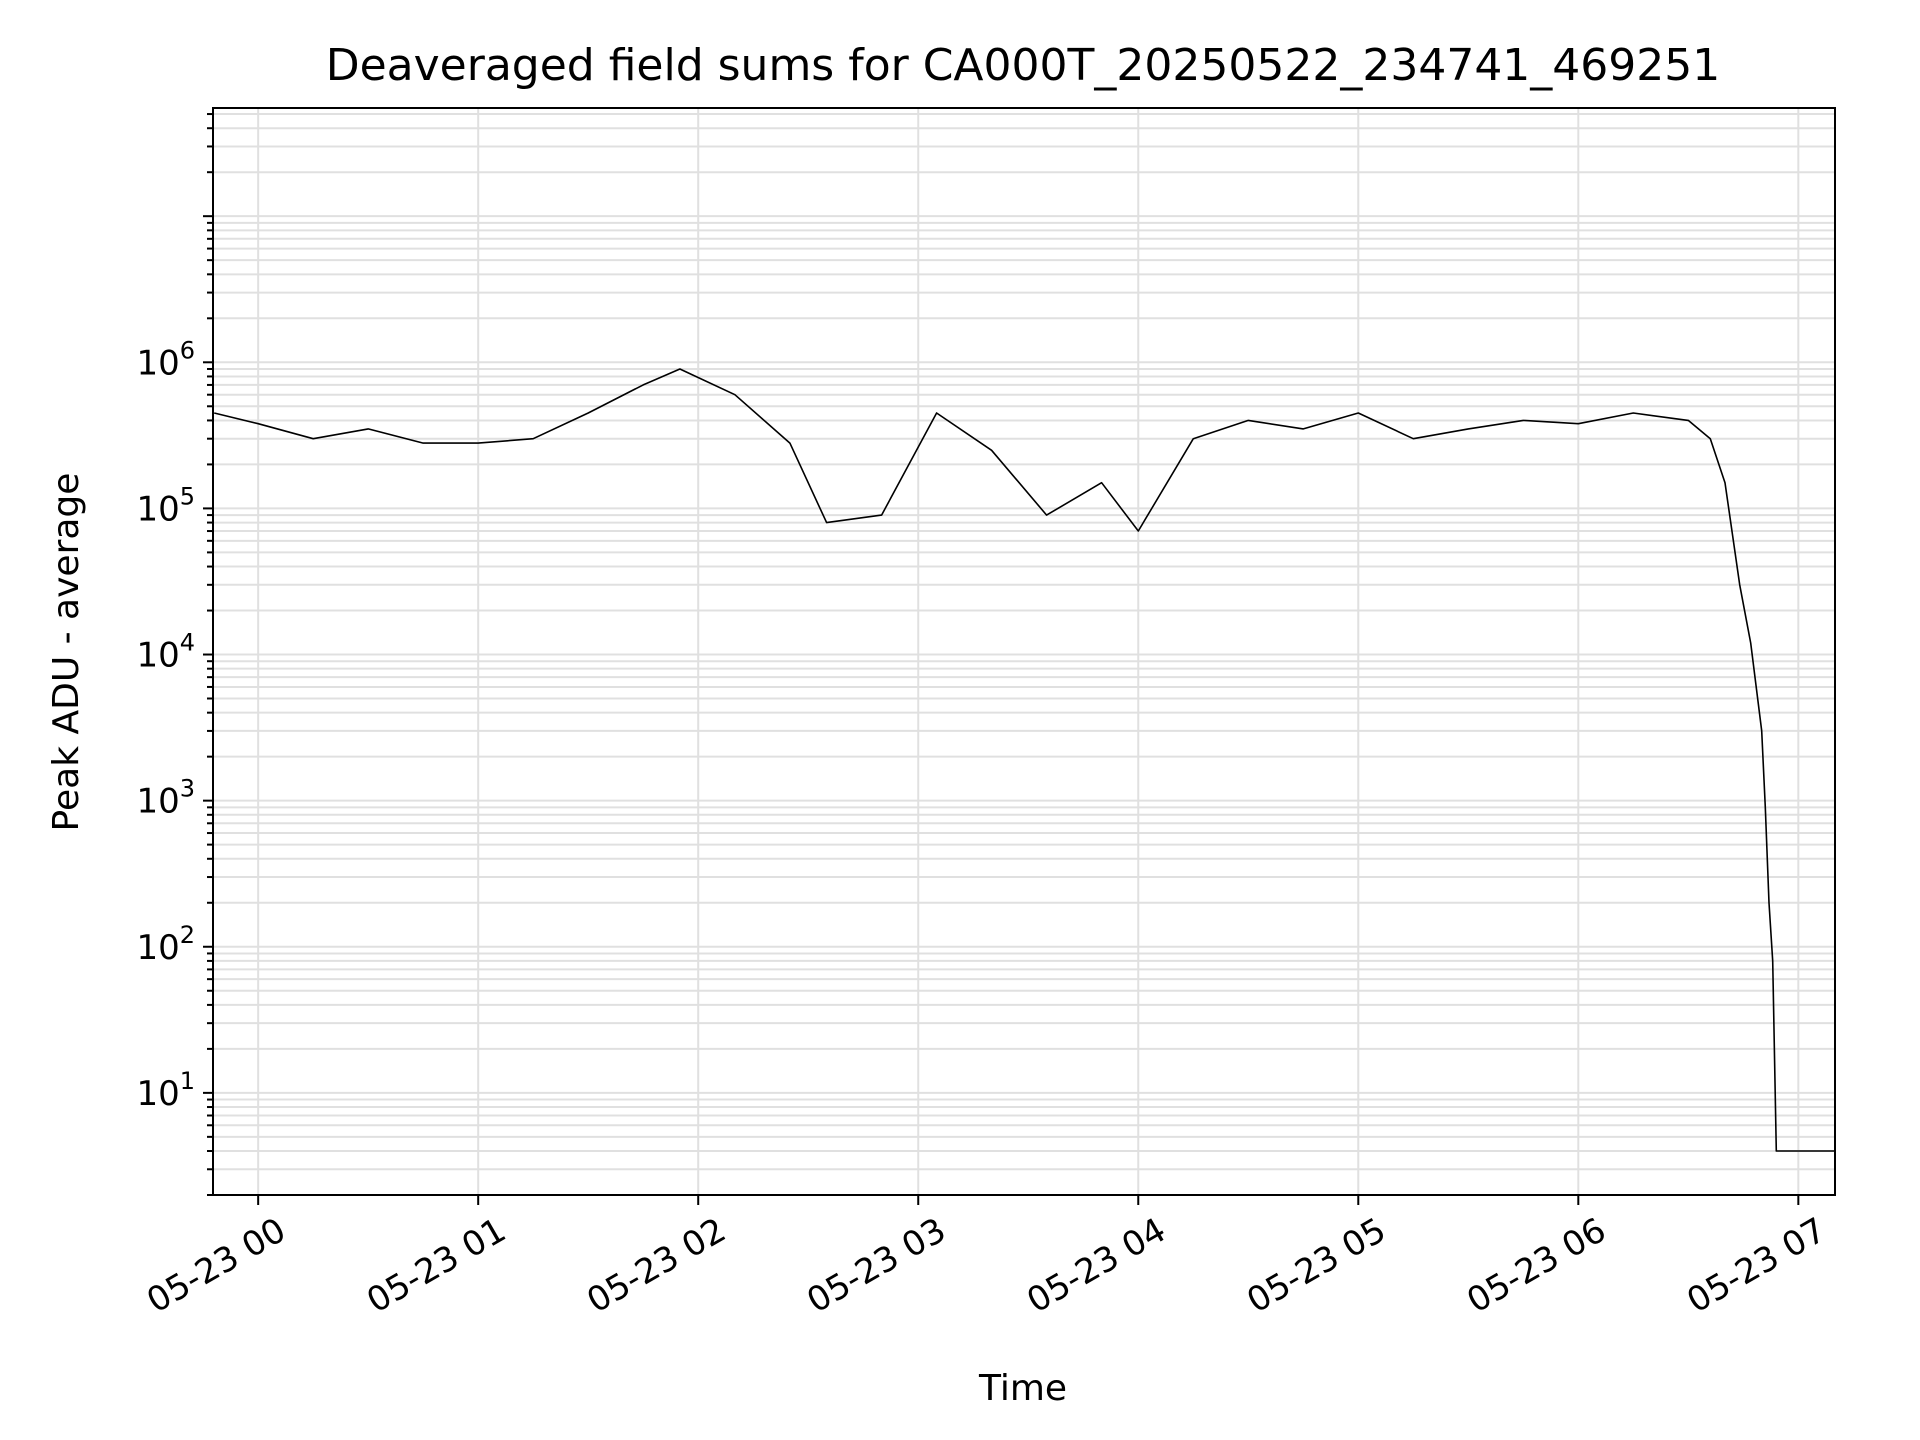 The width and height of the screenshot is (1920, 1440). Describe the element at coordinates (165, 944) in the screenshot. I see `y-tick-label: 10²` at that location.